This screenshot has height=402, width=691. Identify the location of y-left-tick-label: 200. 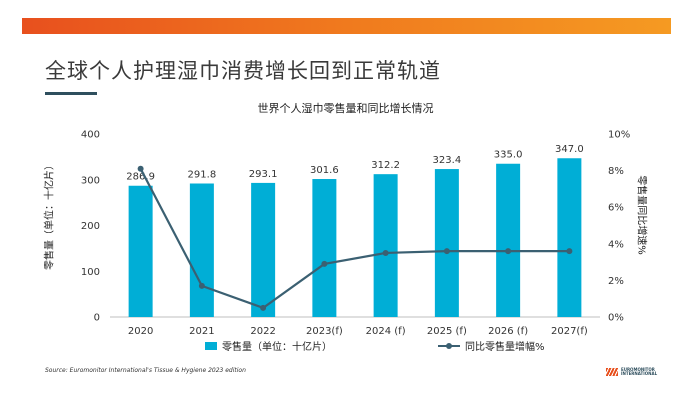
(90, 226).